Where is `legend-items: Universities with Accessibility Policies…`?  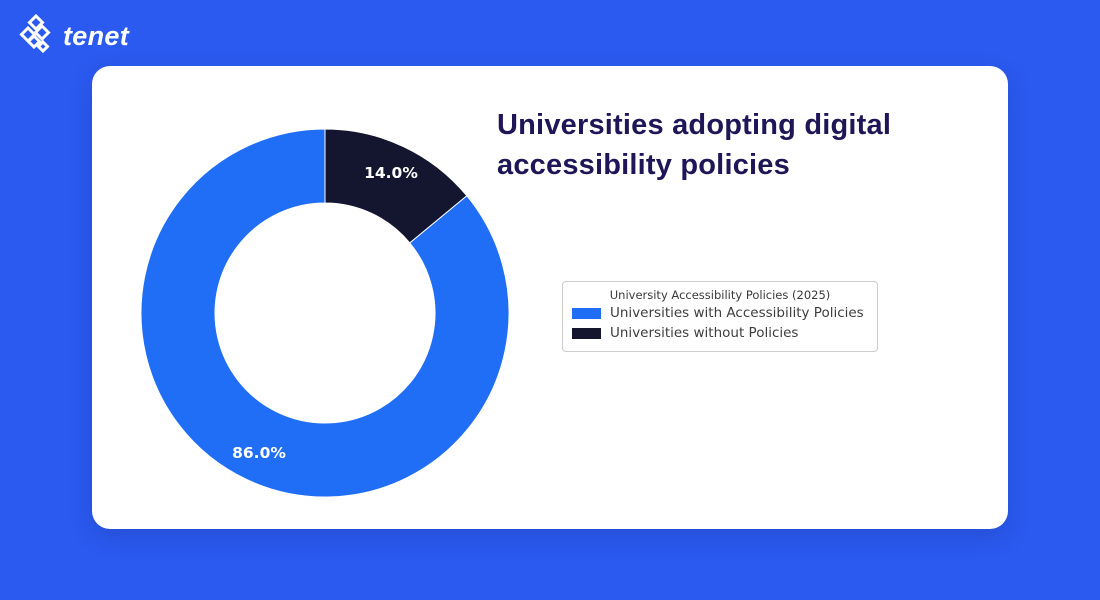
legend-items: Universities with Accessibility Policies… is located at coordinates (720, 323).